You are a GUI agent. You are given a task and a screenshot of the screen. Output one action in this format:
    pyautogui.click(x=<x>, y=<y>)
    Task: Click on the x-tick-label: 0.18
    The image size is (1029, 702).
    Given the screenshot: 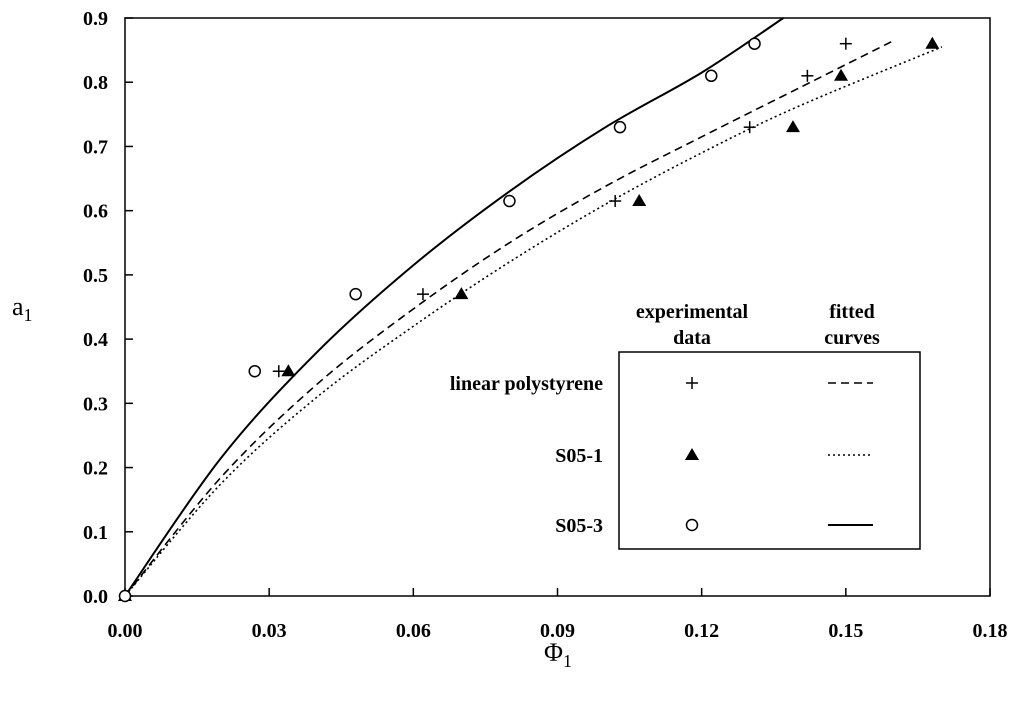 What is the action you would take?
    pyautogui.click(x=990, y=631)
    